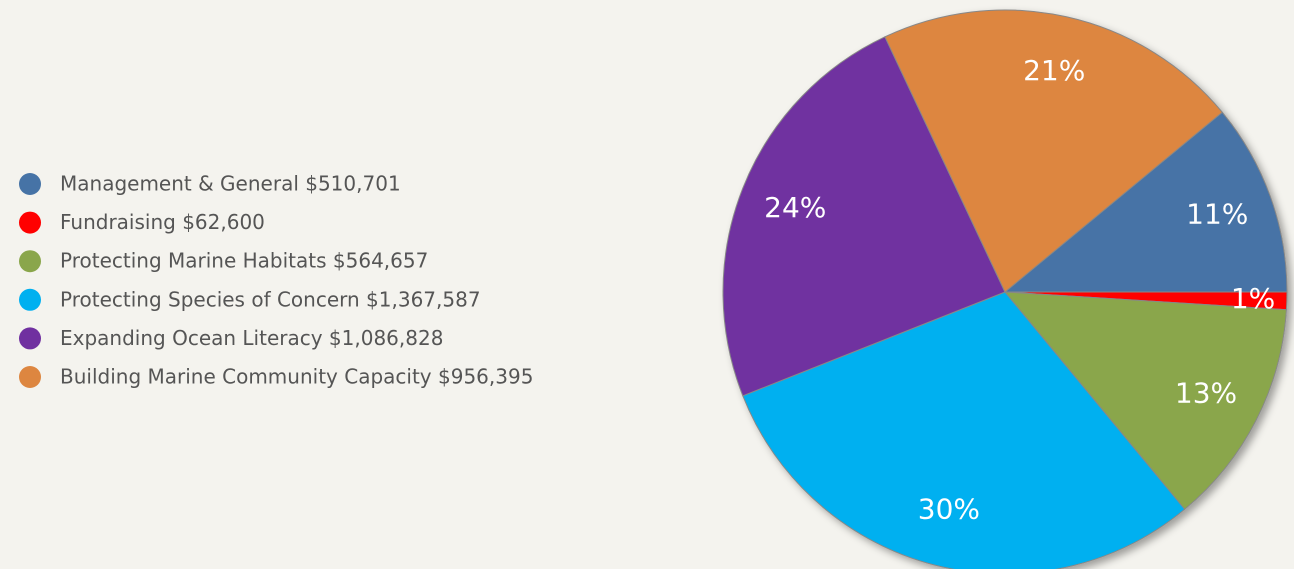  I want to click on data-label: 24%, so click(795, 207).